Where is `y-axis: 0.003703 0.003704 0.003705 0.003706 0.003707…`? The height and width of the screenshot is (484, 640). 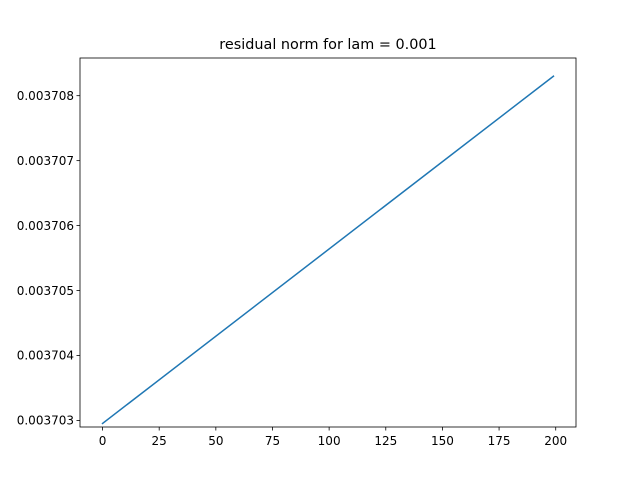 y-axis: 0.003703 0.003704 0.003705 0.003706 0.003707… is located at coordinates (48, 258).